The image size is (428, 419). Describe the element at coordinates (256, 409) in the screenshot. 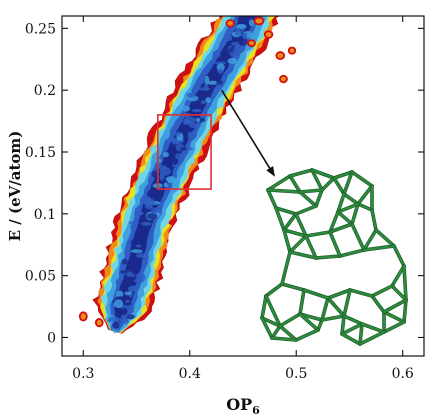

I see `x-axis-label-subscript: 6` at that location.